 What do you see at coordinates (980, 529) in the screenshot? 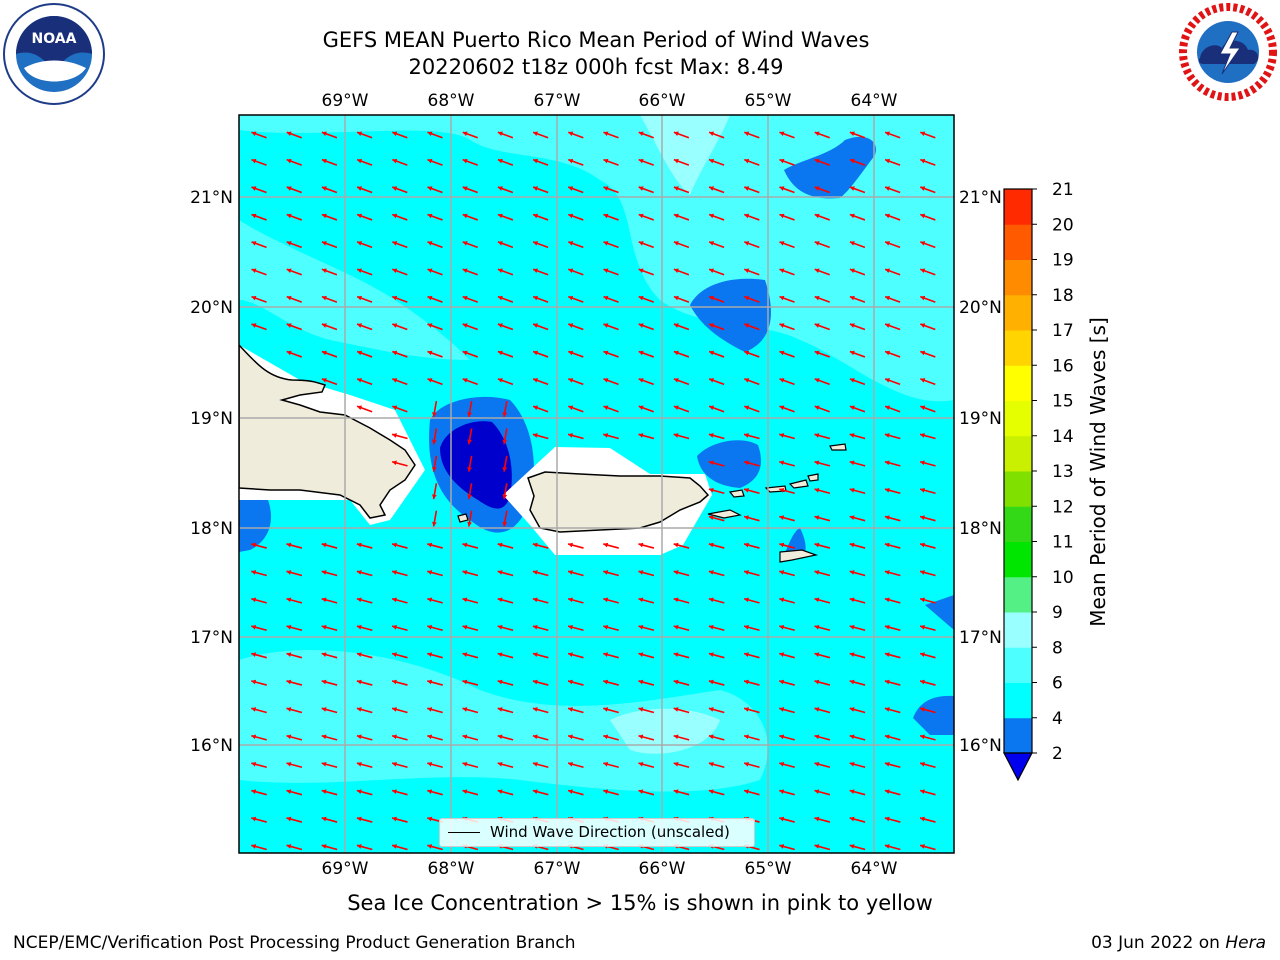
I see `lat-label: 18°N` at bounding box center [980, 529].